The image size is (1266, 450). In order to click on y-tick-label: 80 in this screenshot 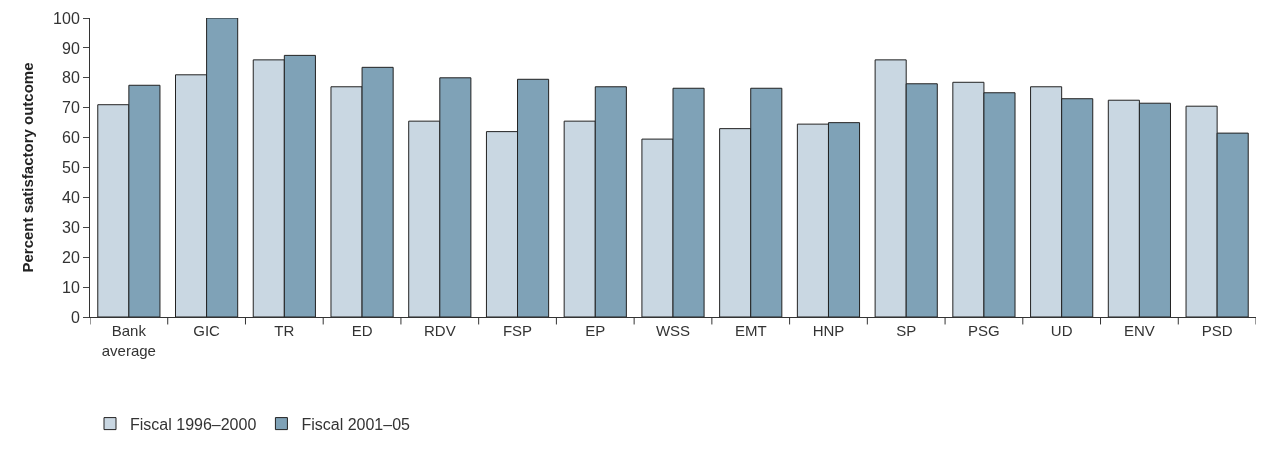, I will do `click(71, 78)`.